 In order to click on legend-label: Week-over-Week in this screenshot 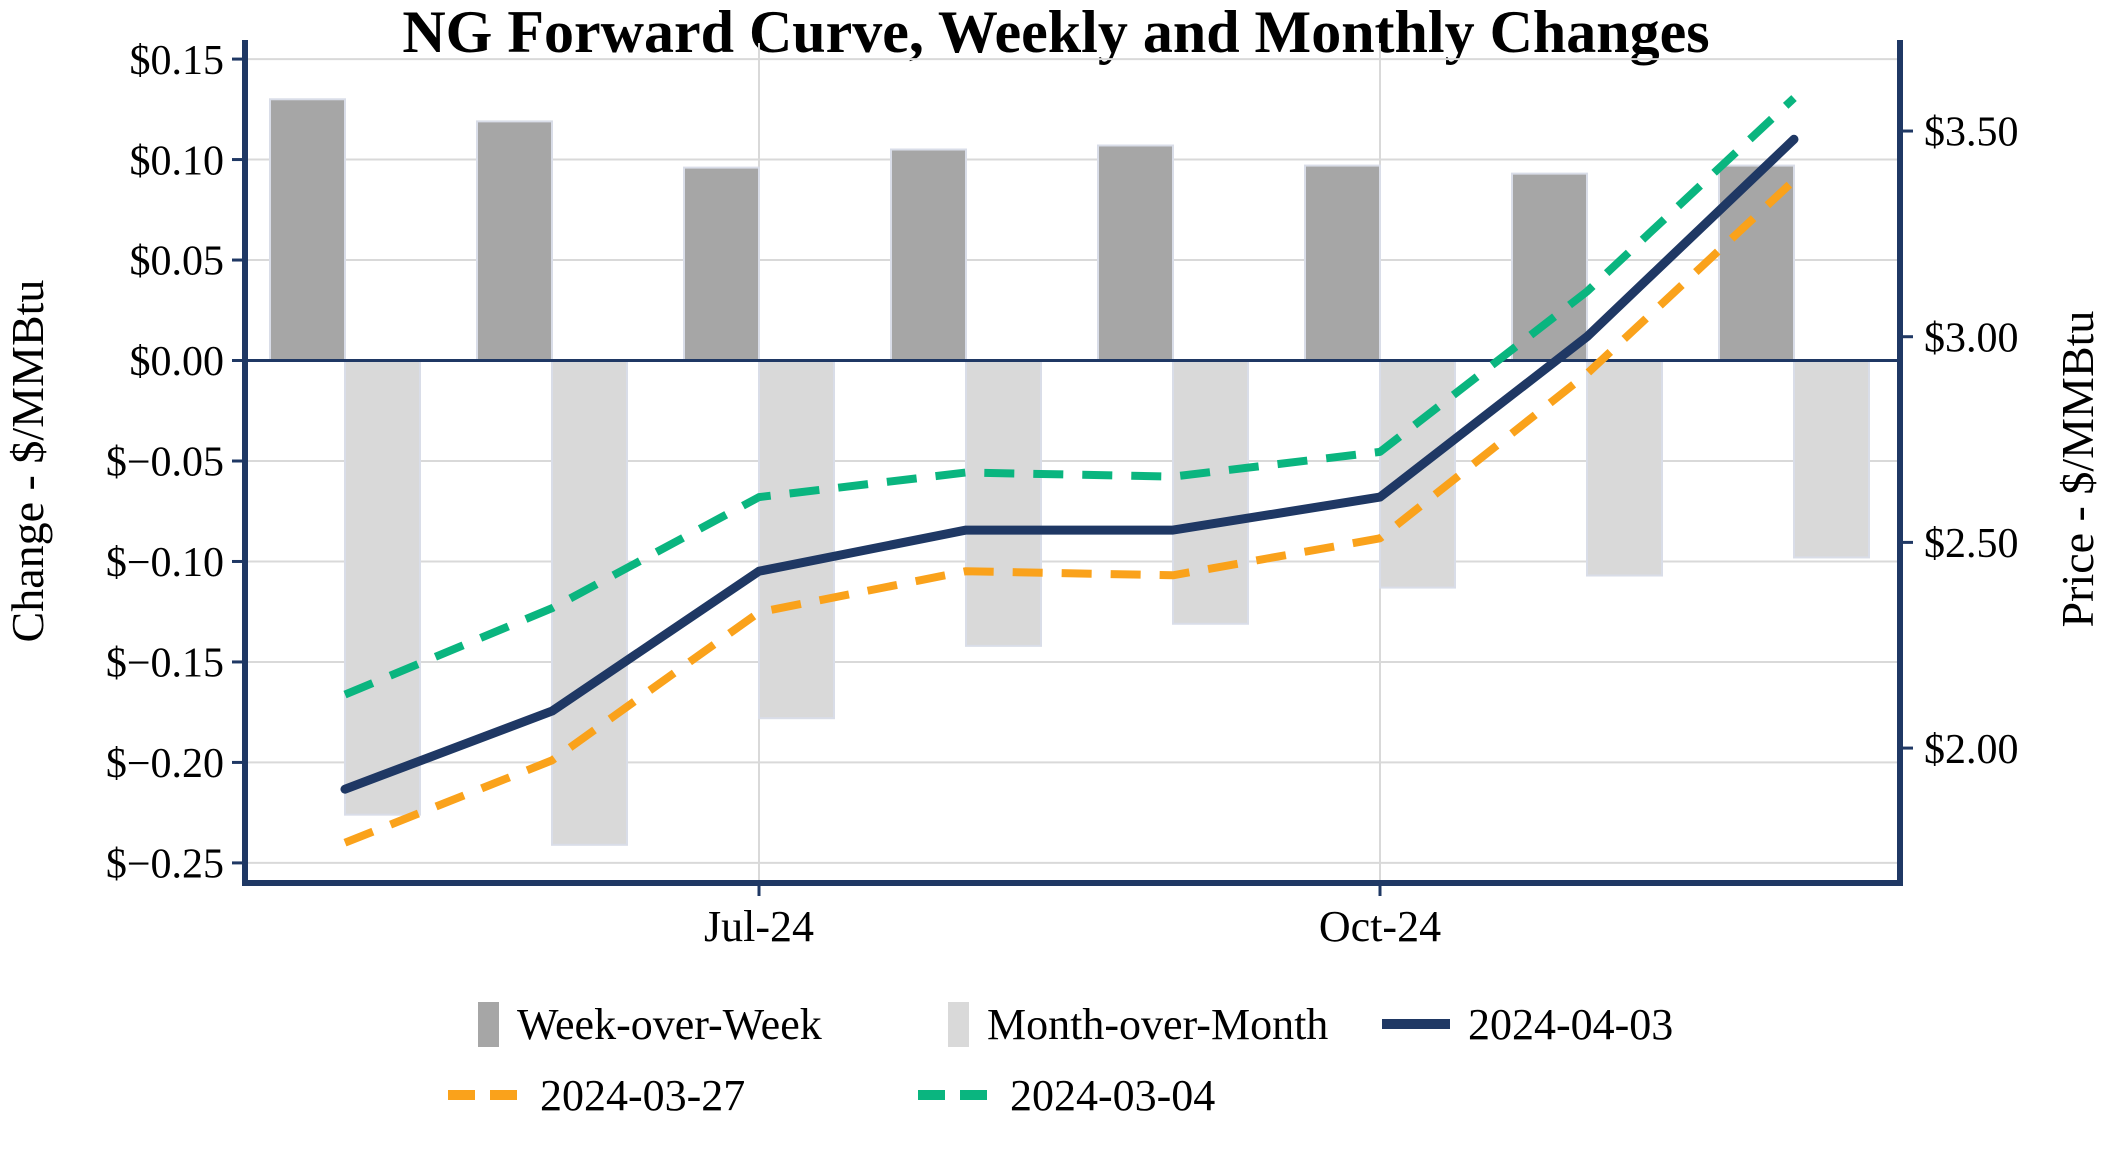, I will do `click(669, 1024)`.